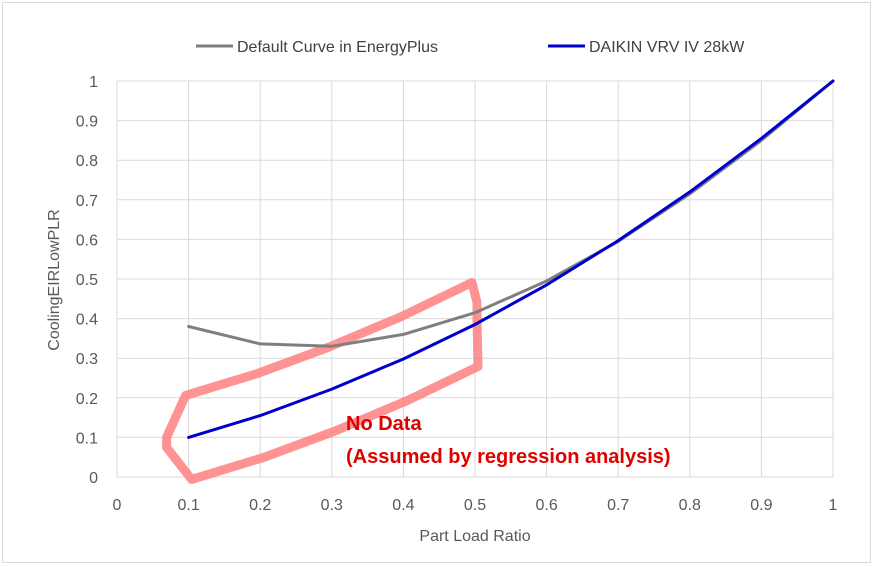 The width and height of the screenshot is (875, 567). Describe the element at coordinates (188, 505) in the screenshot. I see `x-tick-label: 0.1` at that location.